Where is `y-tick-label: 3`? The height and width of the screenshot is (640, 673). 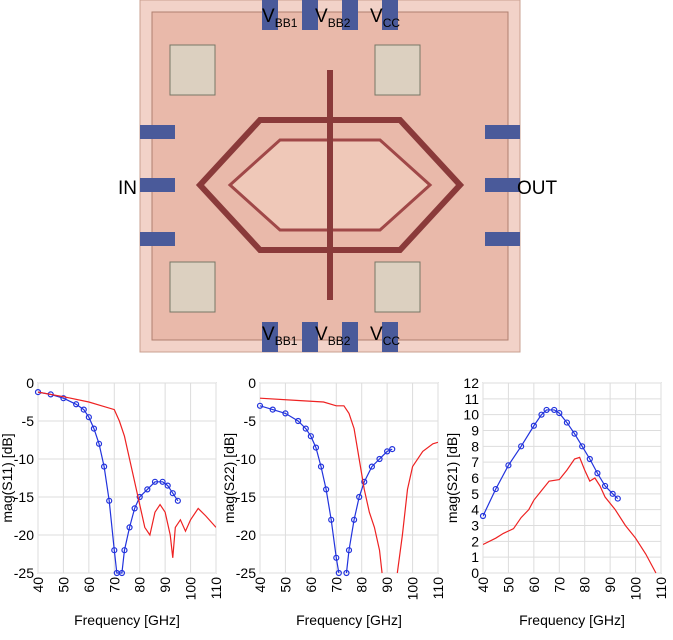 y-tick-label: 3 is located at coordinates (475, 526).